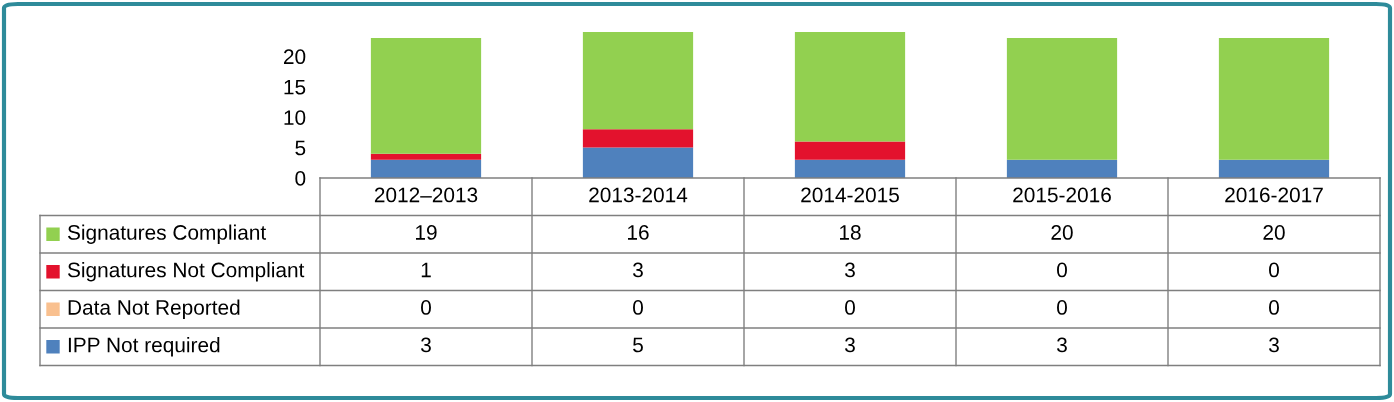 The width and height of the screenshot is (1394, 402). Describe the element at coordinates (295, 117) in the screenshot. I see `y-tick-label: 10` at that location.